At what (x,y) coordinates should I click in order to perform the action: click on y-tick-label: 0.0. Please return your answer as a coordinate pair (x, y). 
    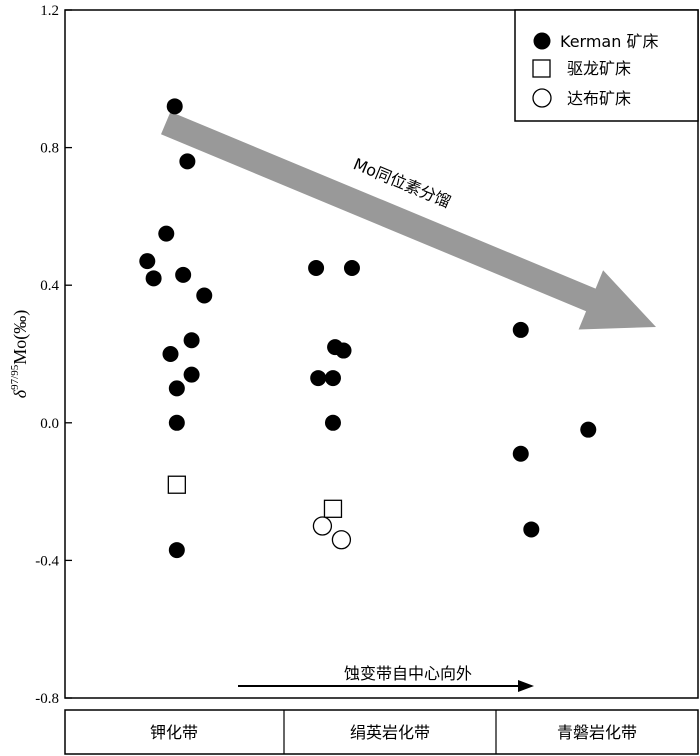
    Looking at the image, I should click on (49, 424).